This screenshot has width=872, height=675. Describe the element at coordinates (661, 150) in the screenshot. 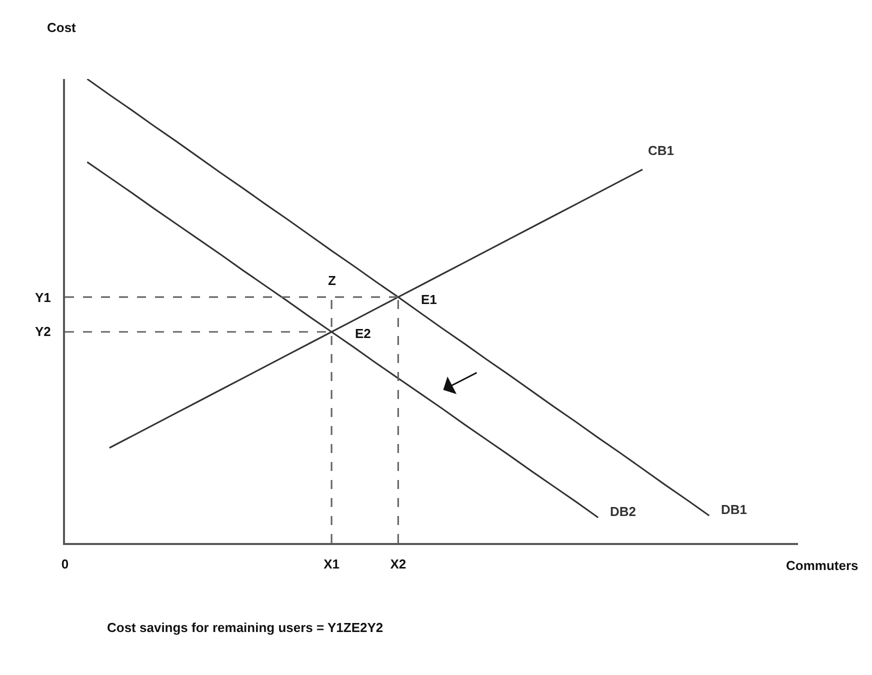

I see `series-label: CB1` at that location.